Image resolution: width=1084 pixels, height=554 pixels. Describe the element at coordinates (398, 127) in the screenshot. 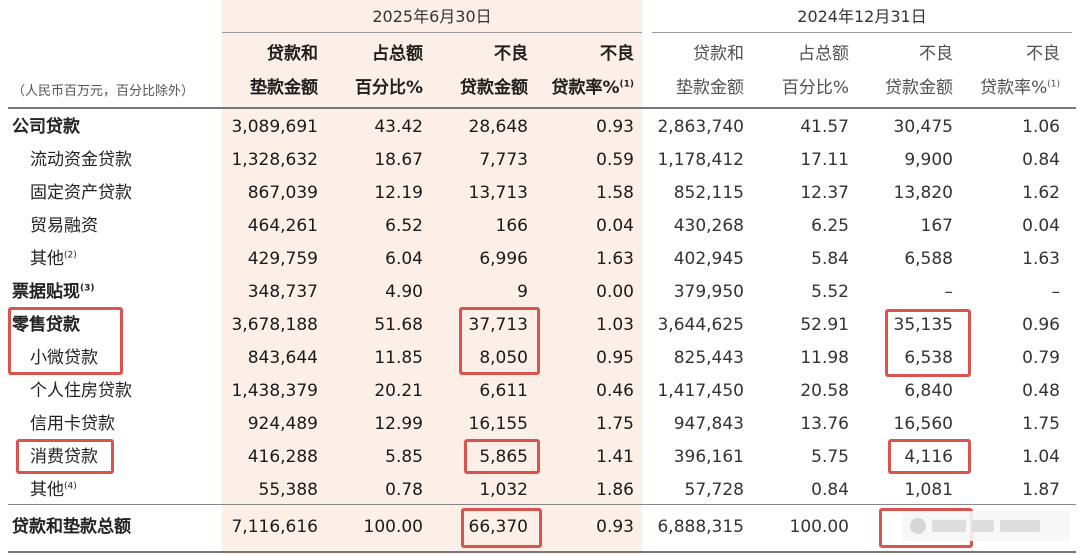

I see `cell-current-share: 43.42` at that location.